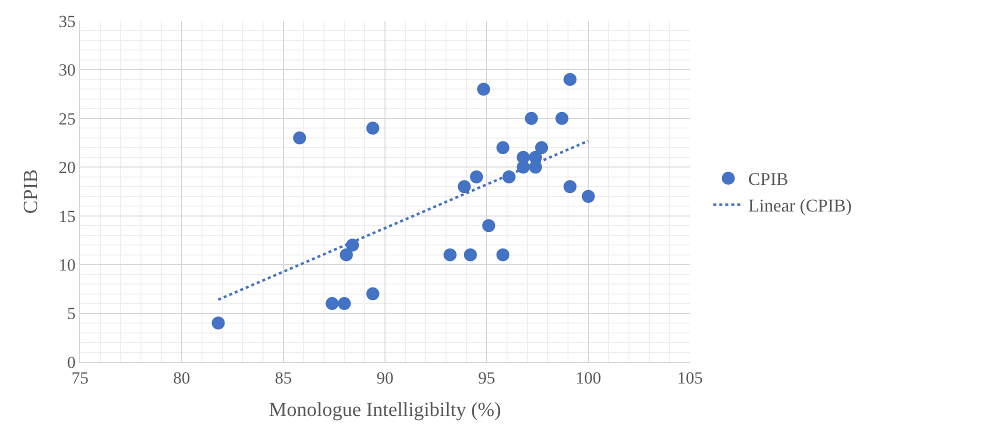 Image resolution: width=990 pixels, height=428 pixels. Describe the element at coordinates (283, 378) in the screenshot. I see `x-tick-label: 85` at that location.